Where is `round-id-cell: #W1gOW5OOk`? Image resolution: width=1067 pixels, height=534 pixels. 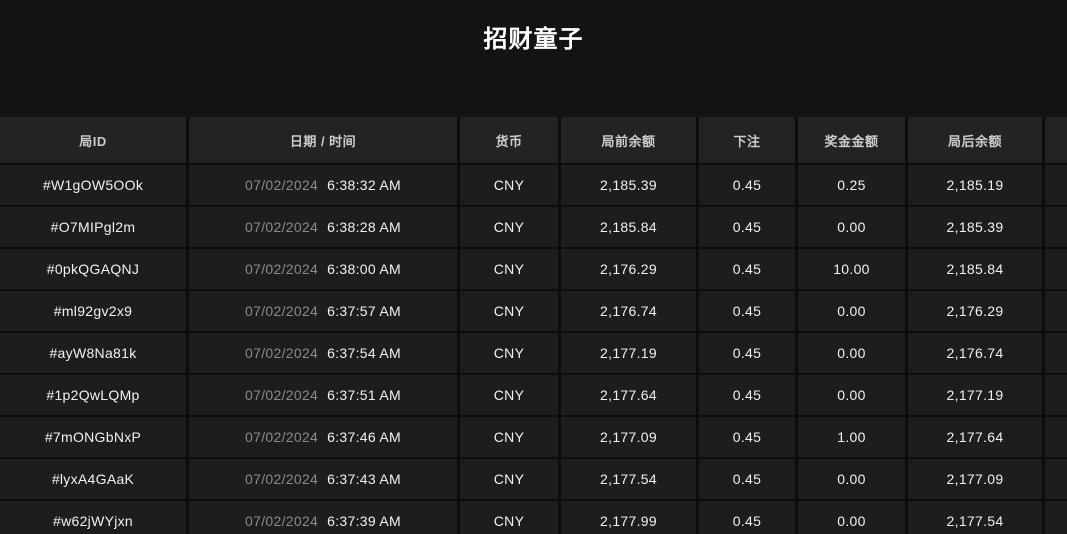 round-id-cell: #W1gOW5OOk is located at coordinates (93, 185).